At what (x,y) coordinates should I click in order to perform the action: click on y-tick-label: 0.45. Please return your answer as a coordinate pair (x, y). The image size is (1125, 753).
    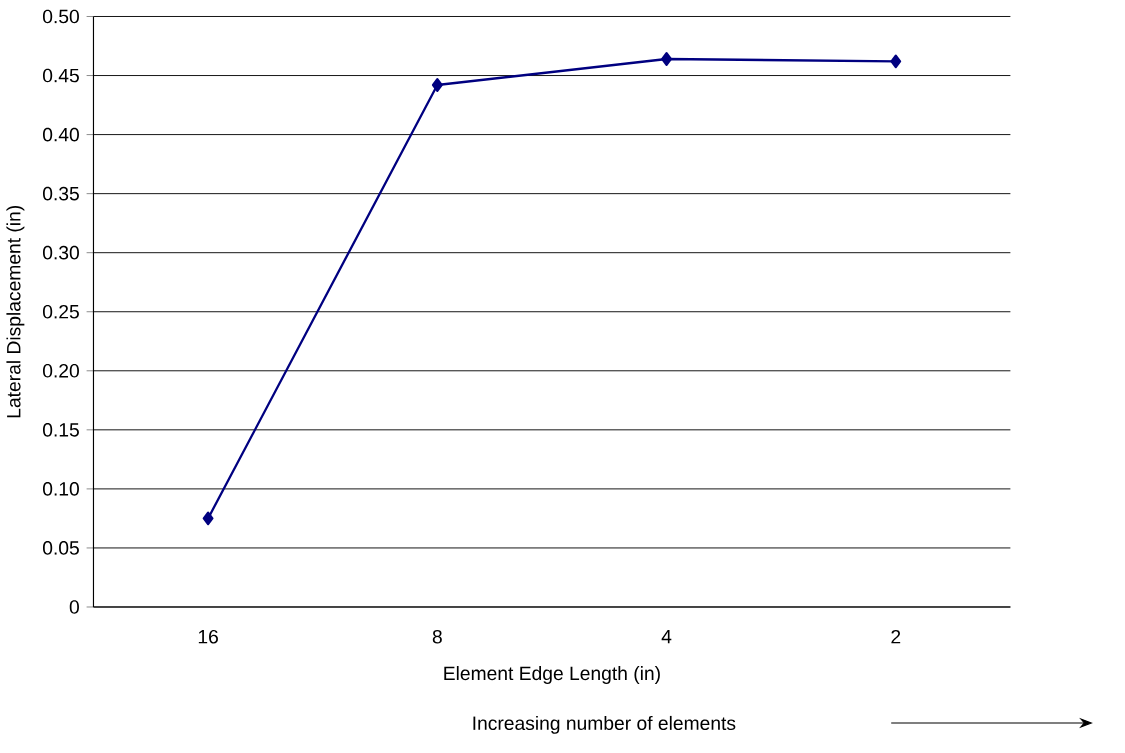
    Looking at the image, I should click on (61, 75).